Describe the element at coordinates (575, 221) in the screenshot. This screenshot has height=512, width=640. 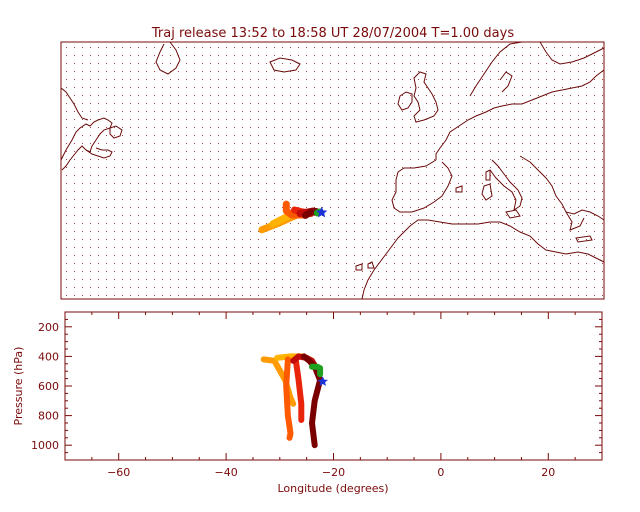
I see `coast-greece` at that location.